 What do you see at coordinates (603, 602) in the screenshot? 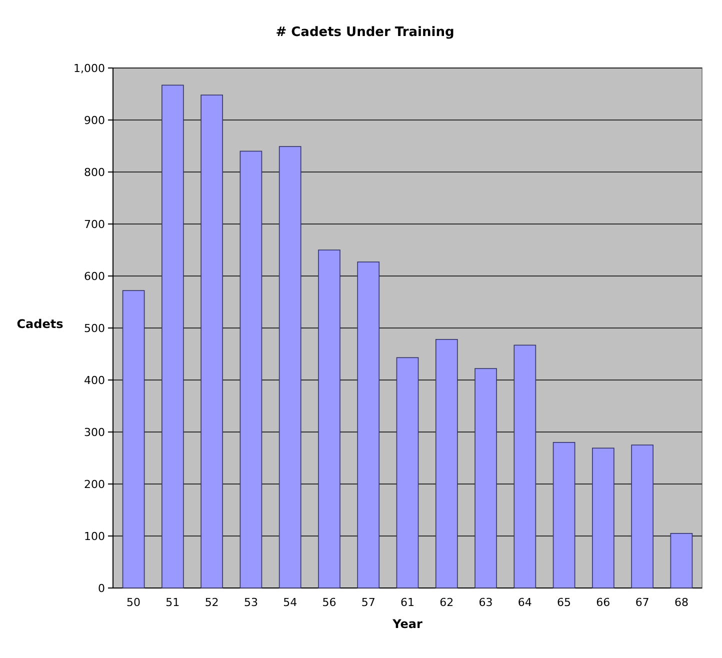
I see `x-tick-label: 66` at bounding box center [603, 602].